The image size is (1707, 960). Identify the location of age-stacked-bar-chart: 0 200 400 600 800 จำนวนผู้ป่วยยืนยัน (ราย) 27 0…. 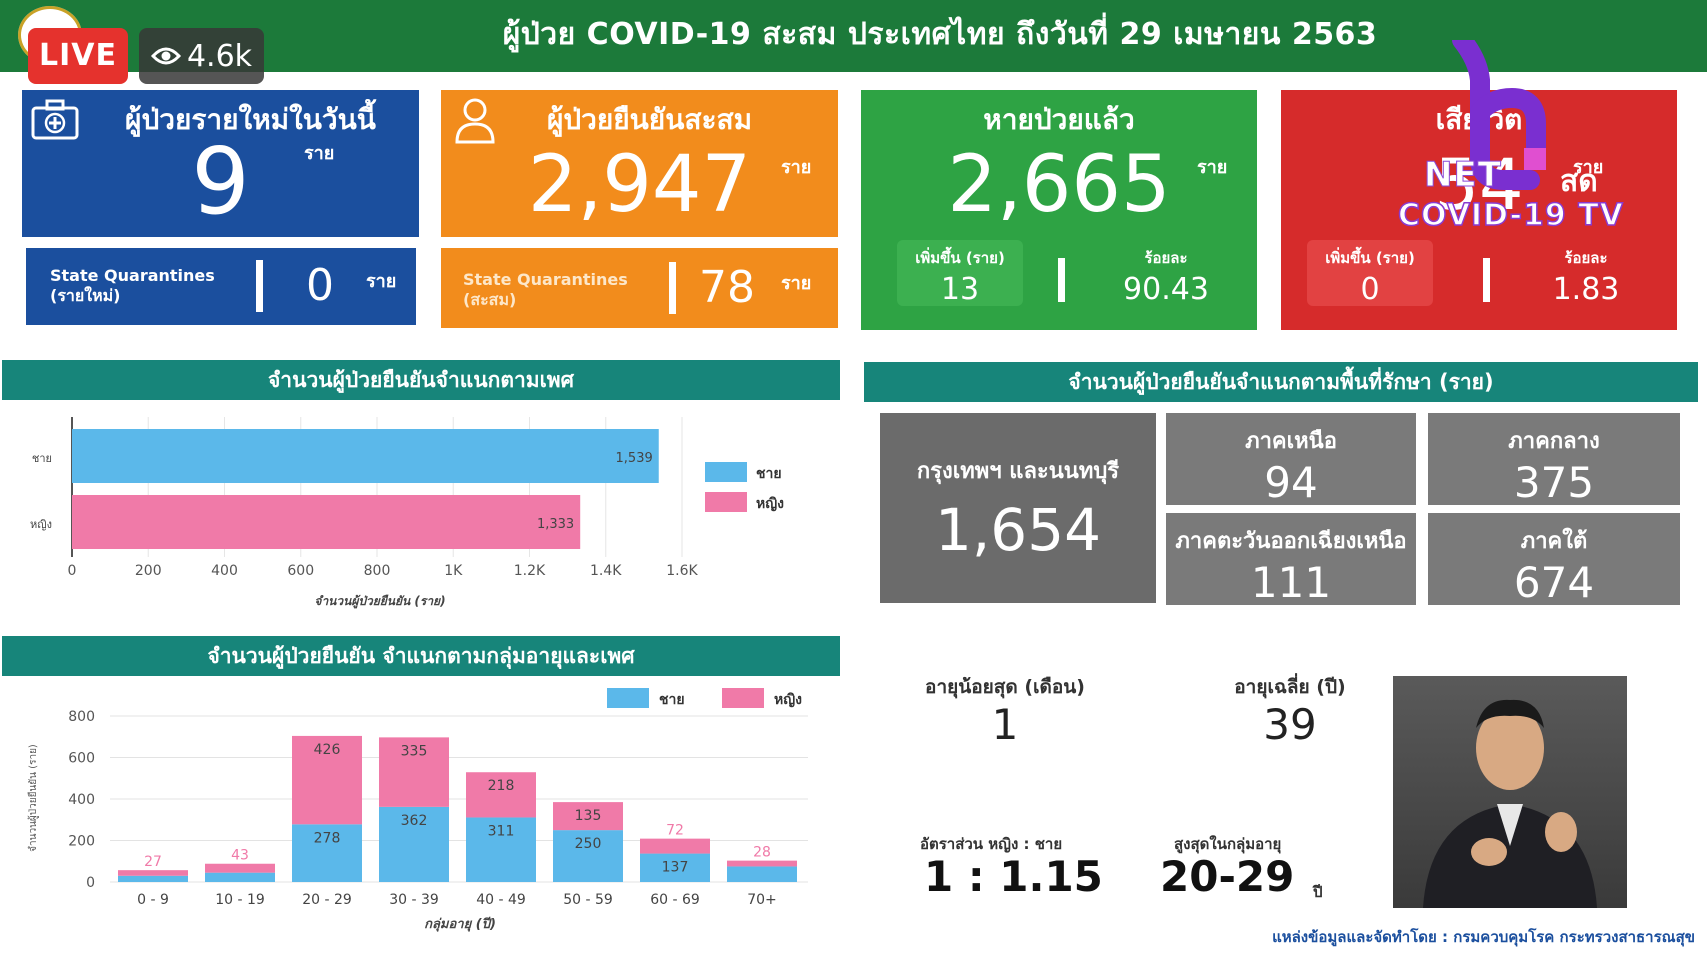
(417, 810).